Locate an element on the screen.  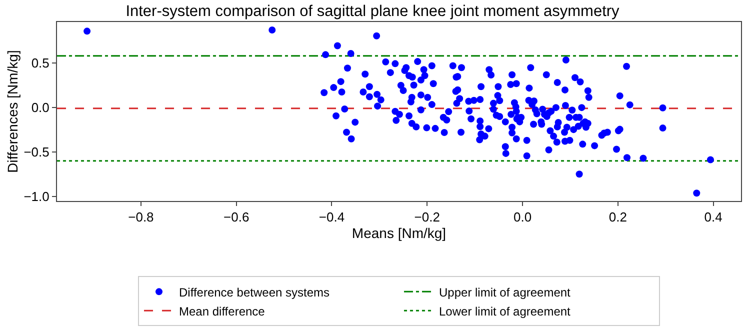
x-tick-label: 0.2 is located at coordinates (617, 217).